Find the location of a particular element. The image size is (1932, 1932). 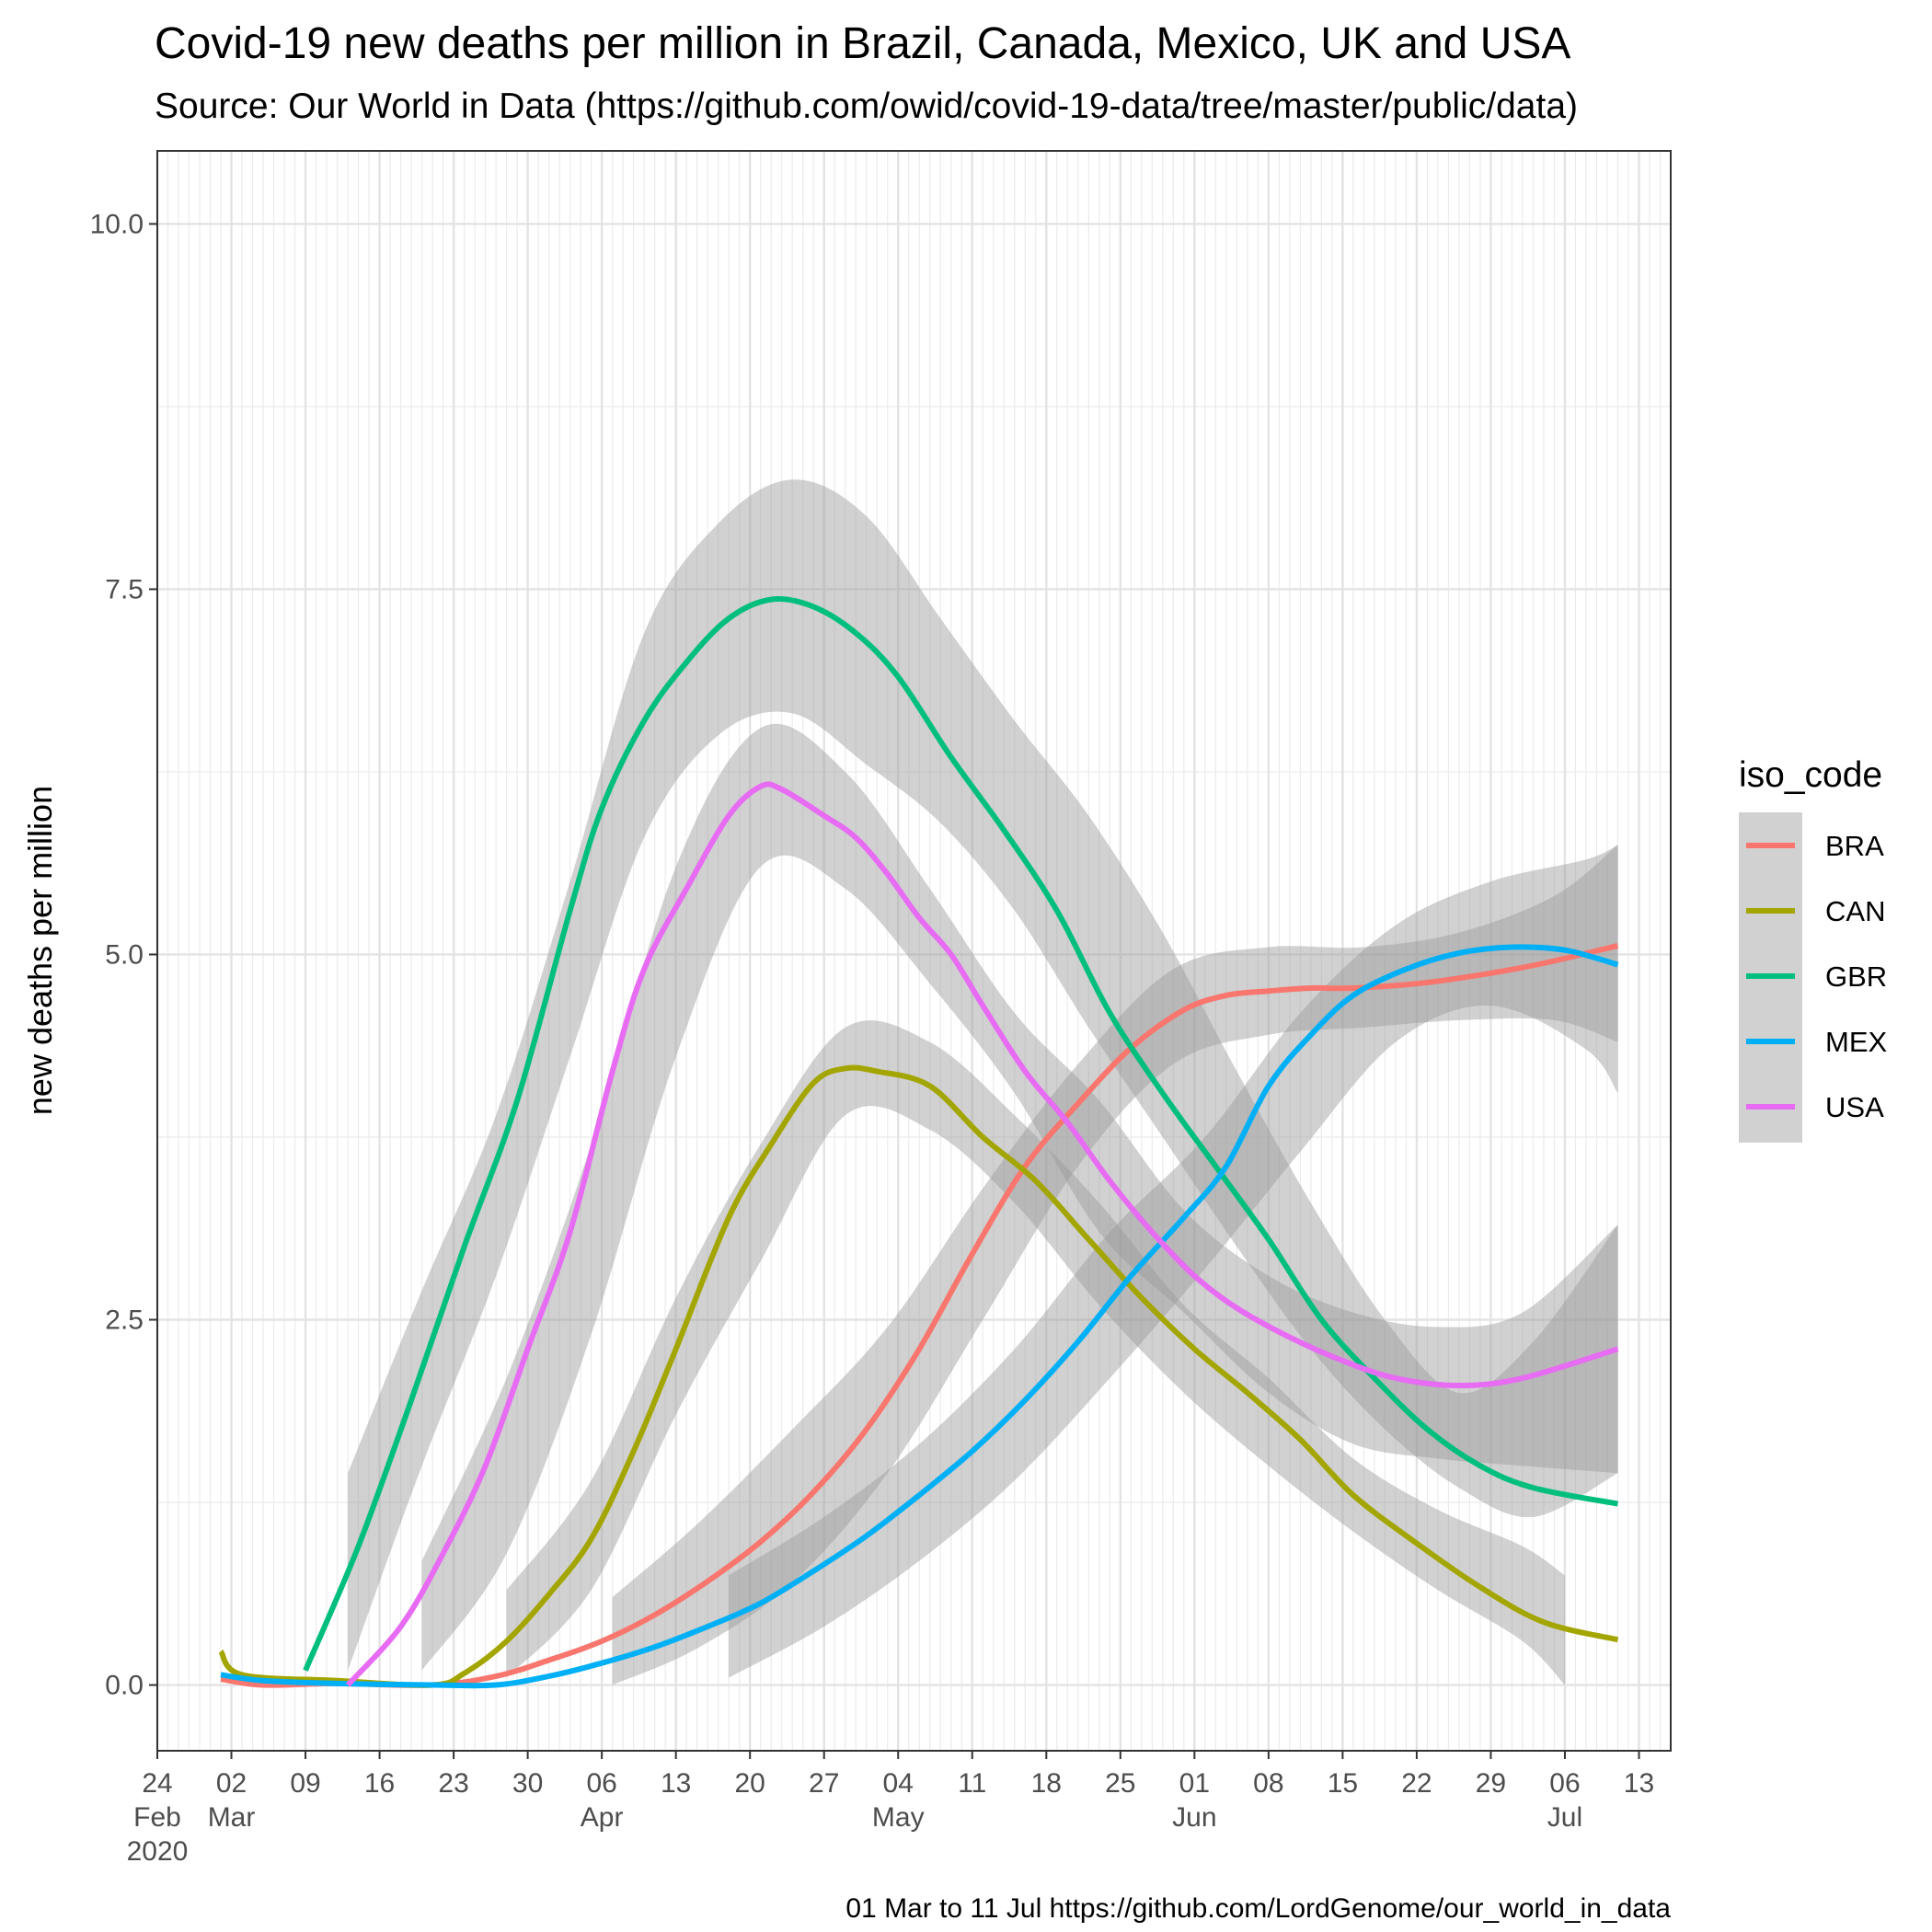

x-tick-label: 24 is located at coordinates (157, 1783).